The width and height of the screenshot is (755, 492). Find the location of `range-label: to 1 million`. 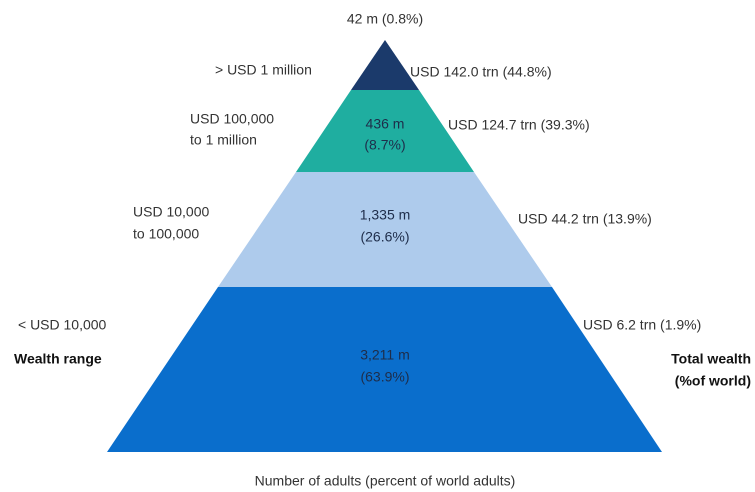

range-label: to 1 million is located at coordinates (223, 140).